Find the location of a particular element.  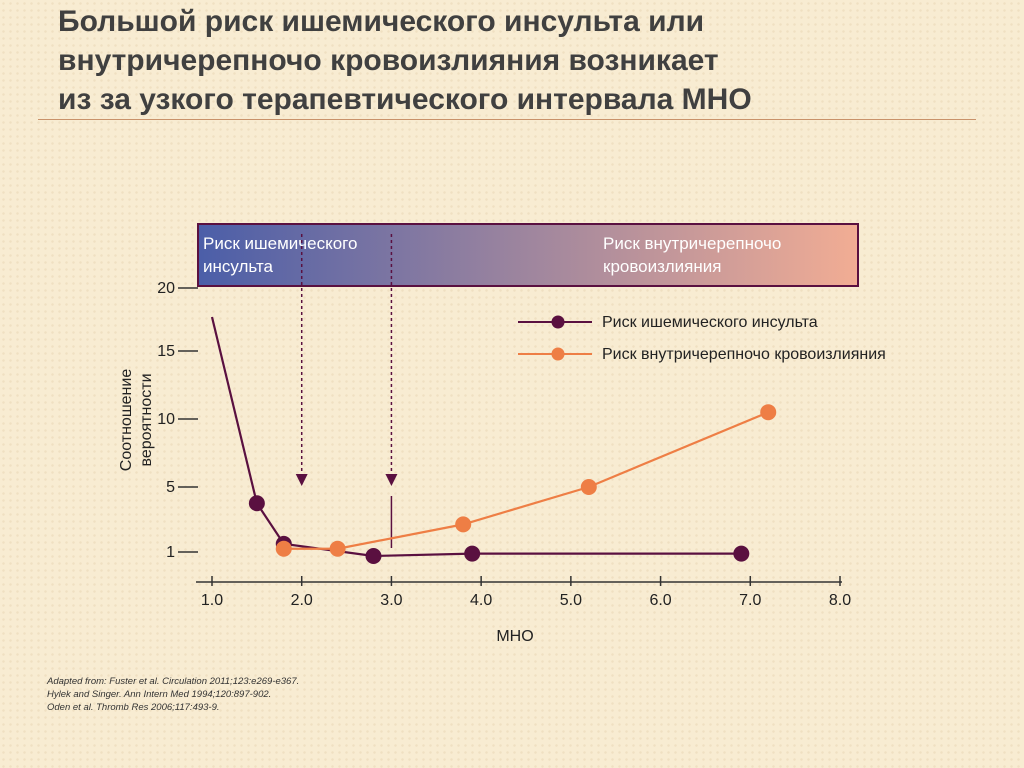

x-axis-label: МНО is located at coordinates (514, 636).